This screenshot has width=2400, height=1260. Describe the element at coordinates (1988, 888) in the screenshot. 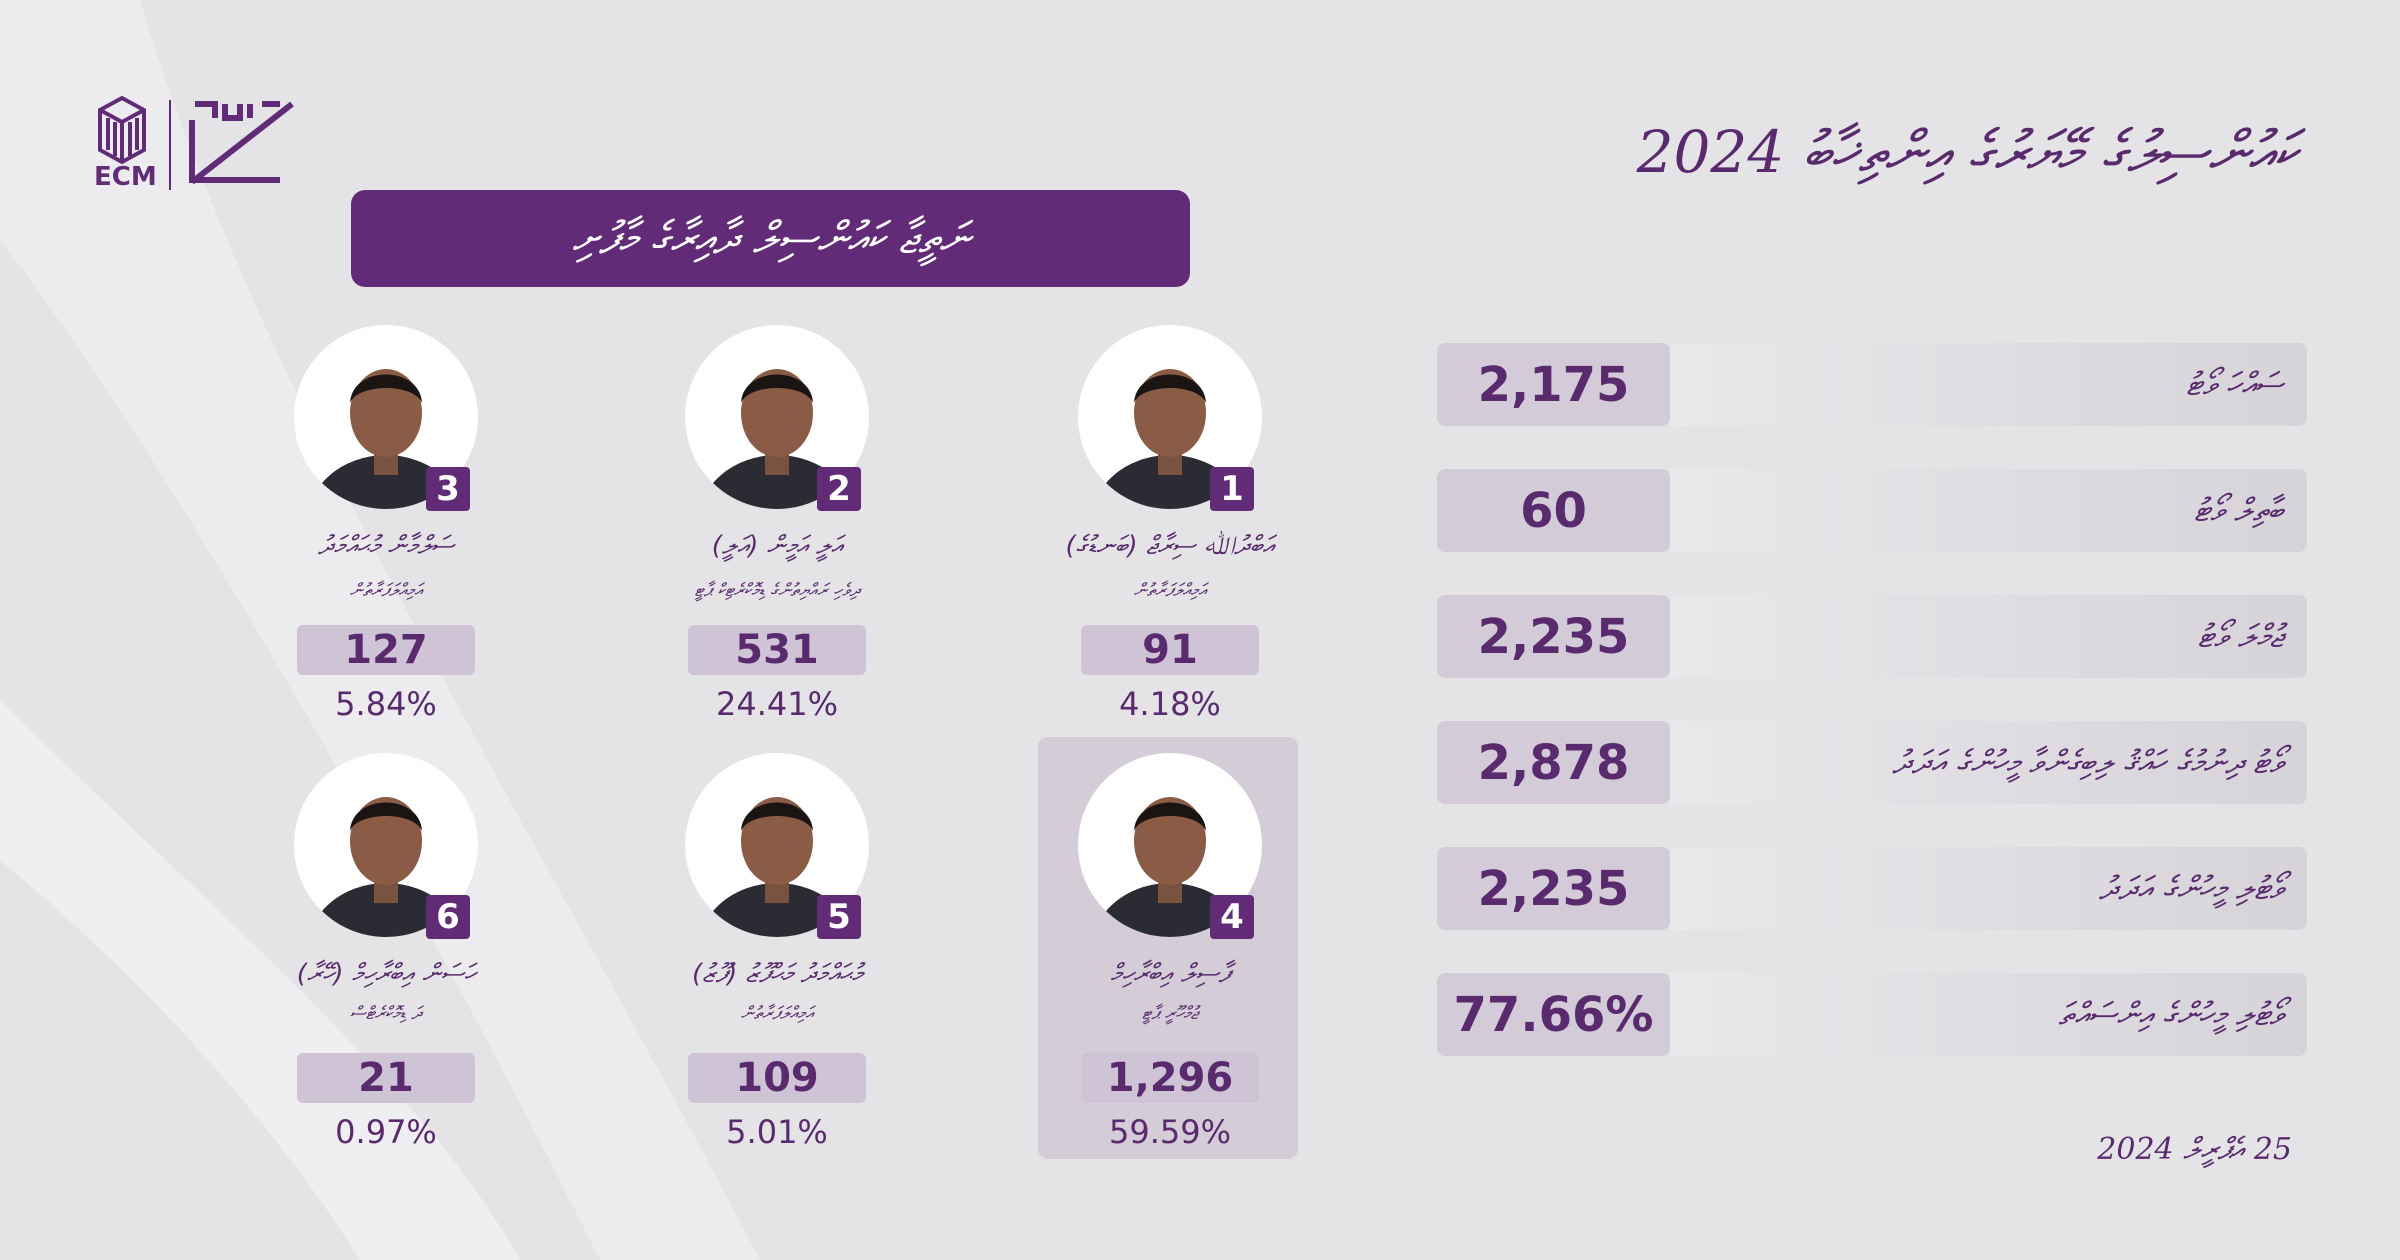

I see `stat-label: ވޯޓުލި މީހުންގެ އަދަދު` at that location.